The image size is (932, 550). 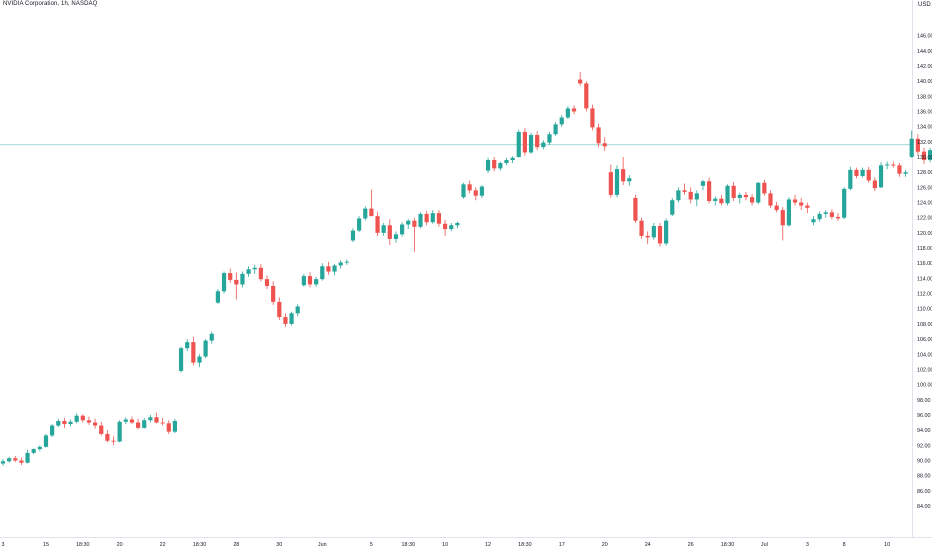 I want to click on price-tick-label: 86.00, so click(x=924, y=492).